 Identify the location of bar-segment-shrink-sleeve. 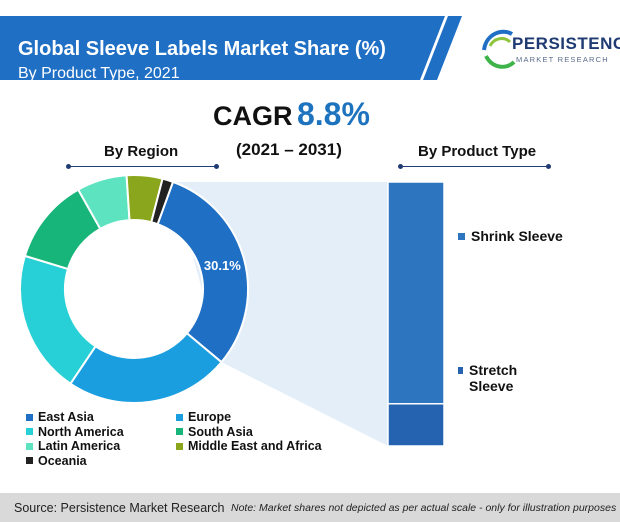
(416, 293).